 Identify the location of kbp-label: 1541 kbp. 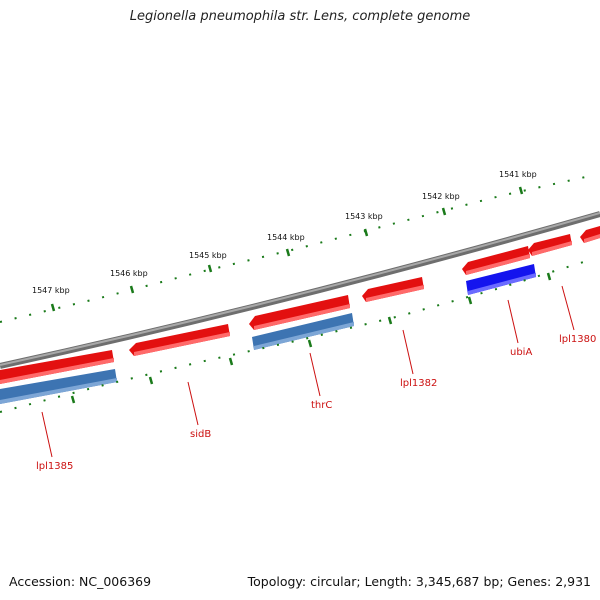
(518, 174).